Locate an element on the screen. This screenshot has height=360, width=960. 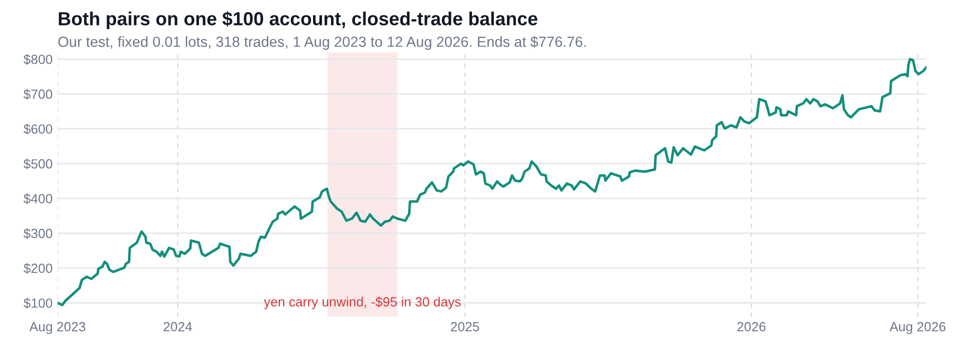
y-tick-label: $500 is located at coordinates (38, 164).